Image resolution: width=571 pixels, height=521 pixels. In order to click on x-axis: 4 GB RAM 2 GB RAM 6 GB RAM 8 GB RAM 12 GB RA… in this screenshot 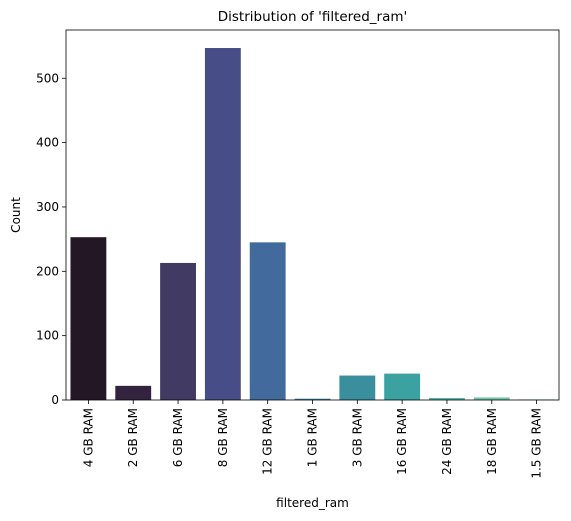, I will do `click(312, 439)`.